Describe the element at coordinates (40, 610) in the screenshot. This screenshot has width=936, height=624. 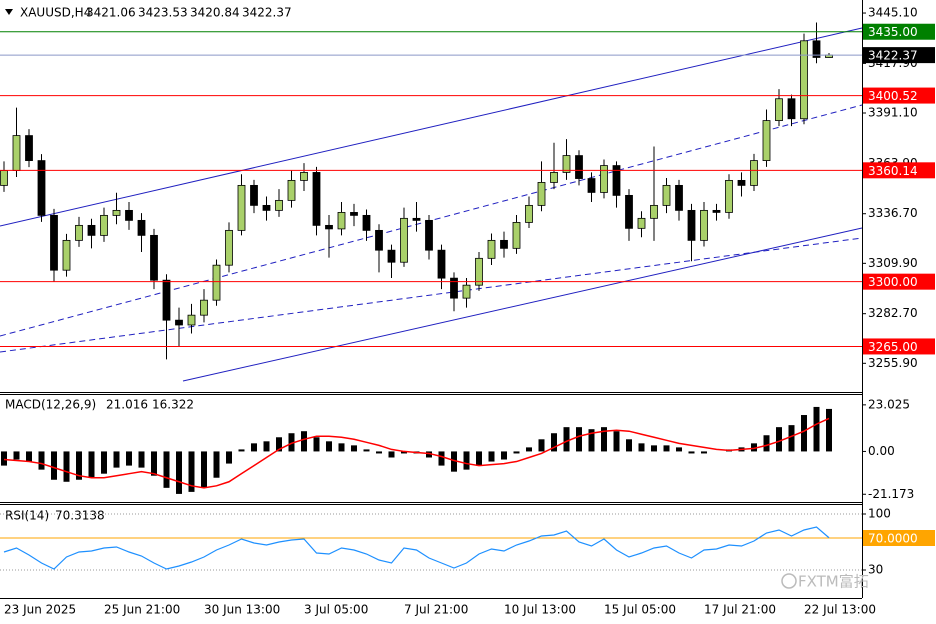
I see `x-tick-label: 23 Jun 2025` at that location.